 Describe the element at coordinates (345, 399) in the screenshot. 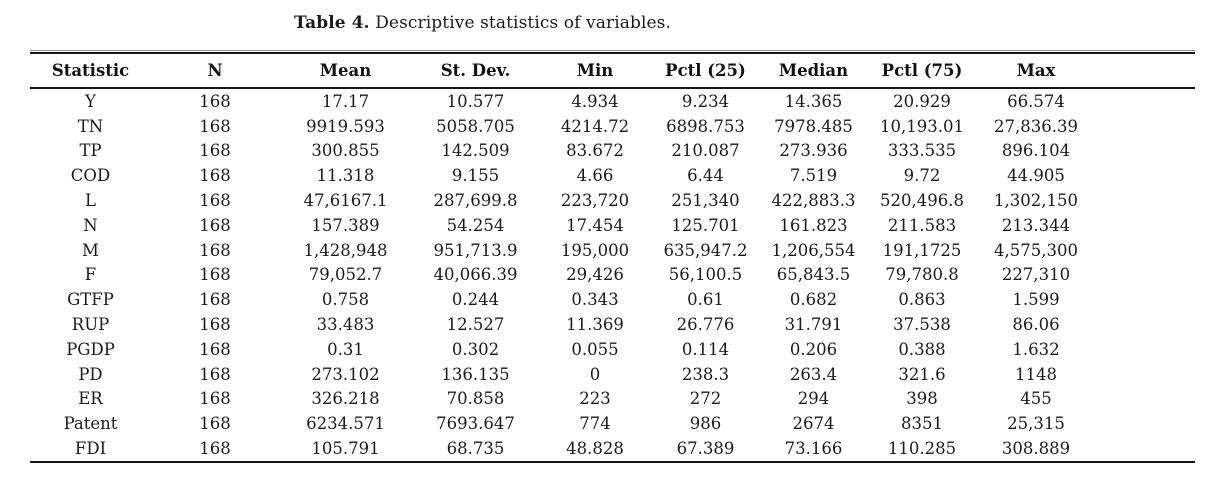

I see `data-cell: 326.218` at that location.